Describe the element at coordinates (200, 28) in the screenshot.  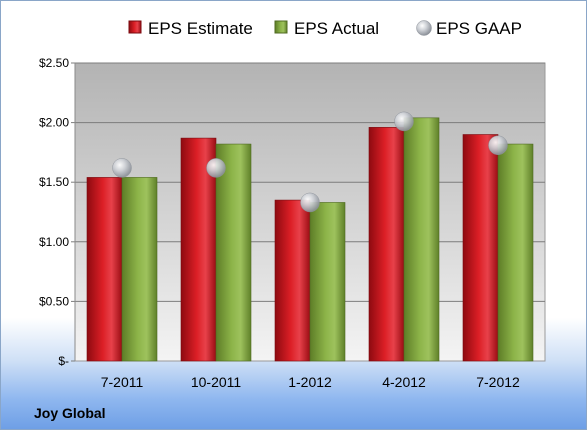
I see `legend-label: EPS Estimate` at that location.